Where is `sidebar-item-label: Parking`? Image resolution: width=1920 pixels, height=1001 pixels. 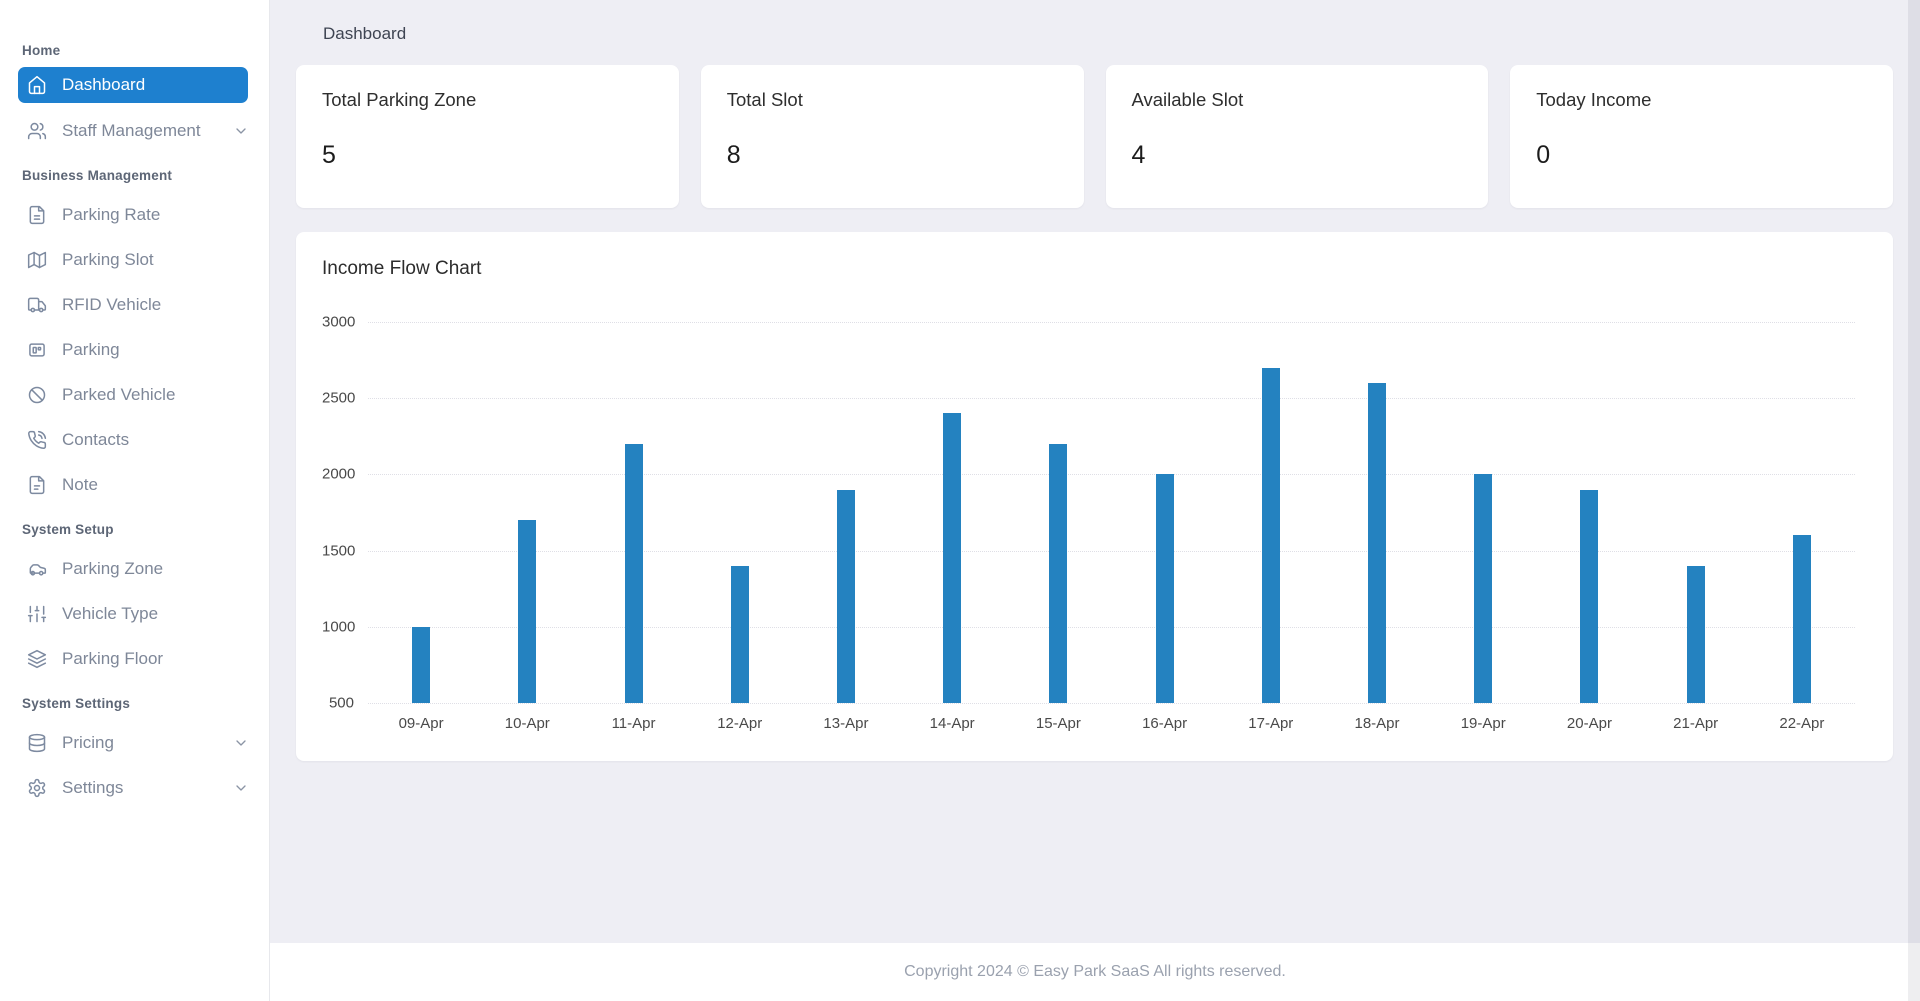
sidebar-item-label: Parking is located at coordinates (91, 349).